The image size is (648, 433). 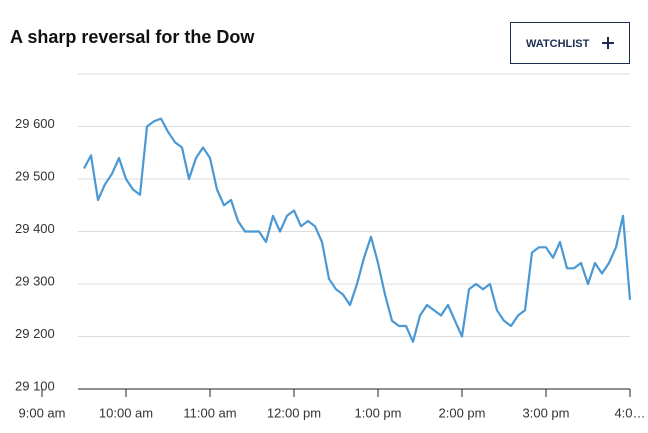 What do you see at coordinates (42, 412) in the screenshot?
I see `x-tick-label: 9:00 am` at bounding box center [42, 412].